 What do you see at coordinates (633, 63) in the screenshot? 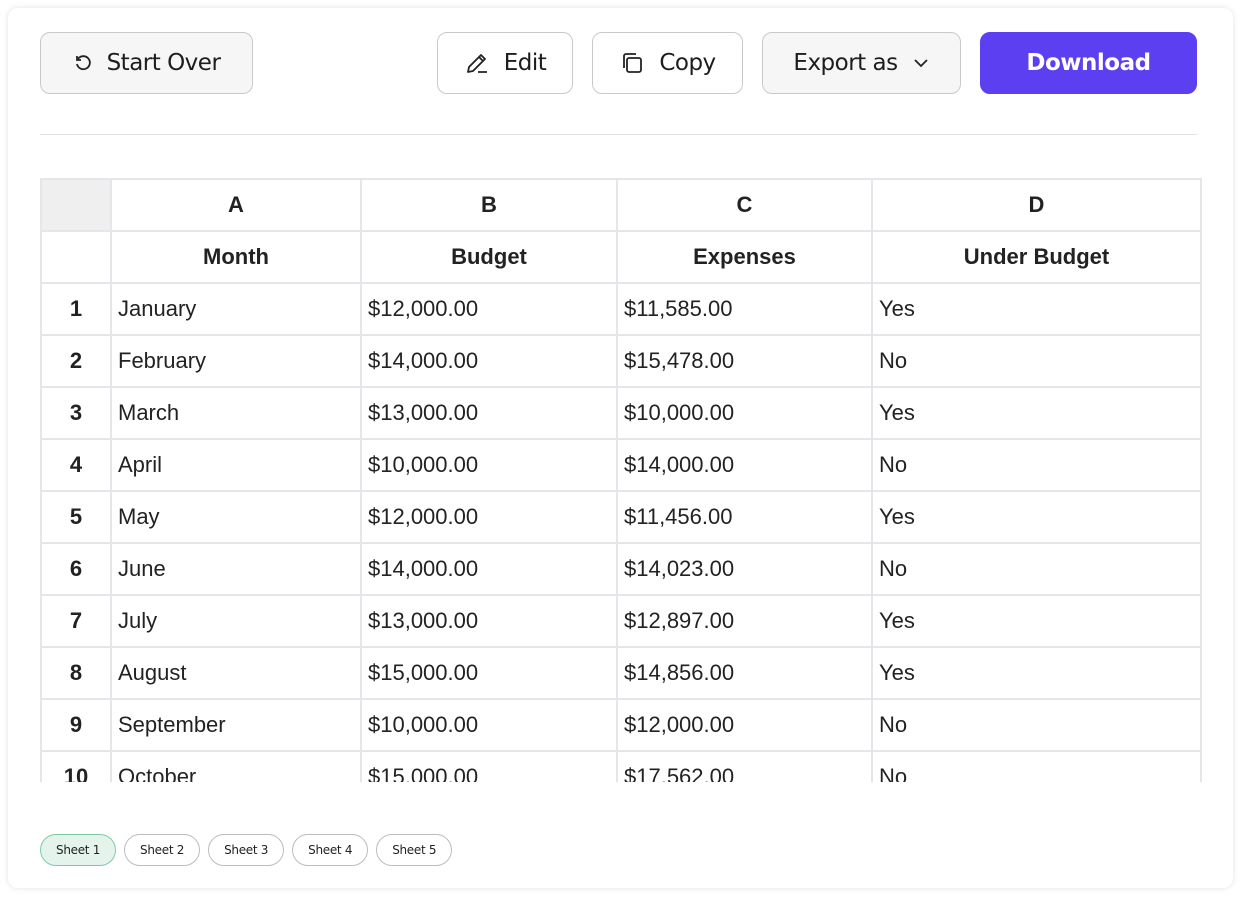
I see `copy-icon` at bounding box center [633, 63].